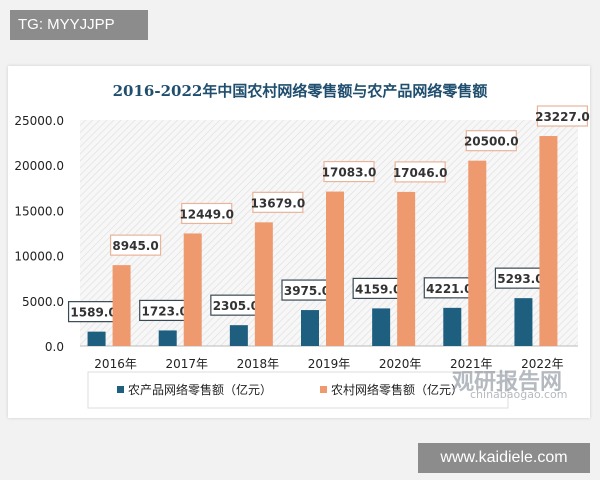 Image resolution: width=600 pixels, height=480 pixels. I want to click on y-tick-label: 20000.0, so click(39, 166).